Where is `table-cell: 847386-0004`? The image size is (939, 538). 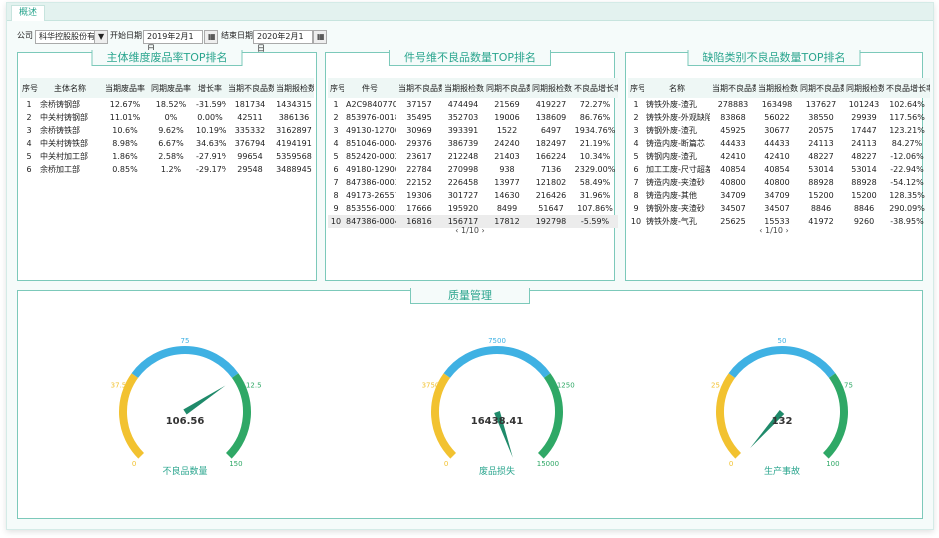
table-cell: 847386-0004 is located at coordinates (370, 221).